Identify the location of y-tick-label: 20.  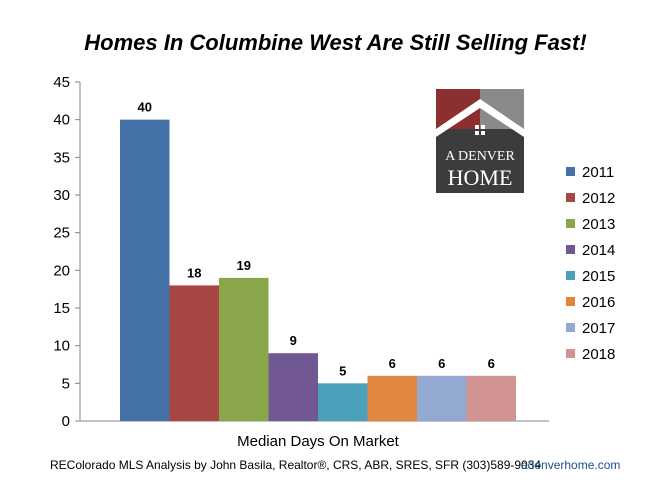
(61, 270).